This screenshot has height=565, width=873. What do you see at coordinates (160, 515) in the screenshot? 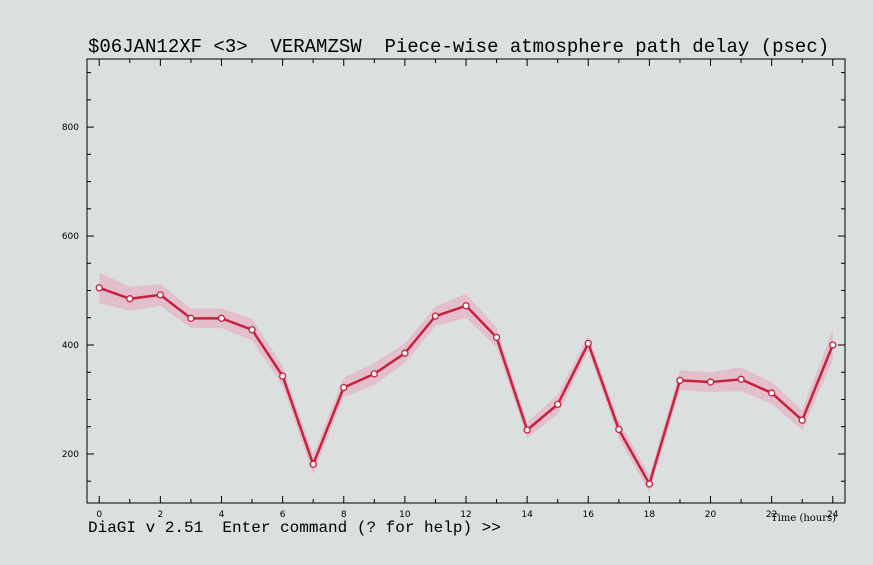
I see `x-tick-label: 2` at bounding box center [160, 515].